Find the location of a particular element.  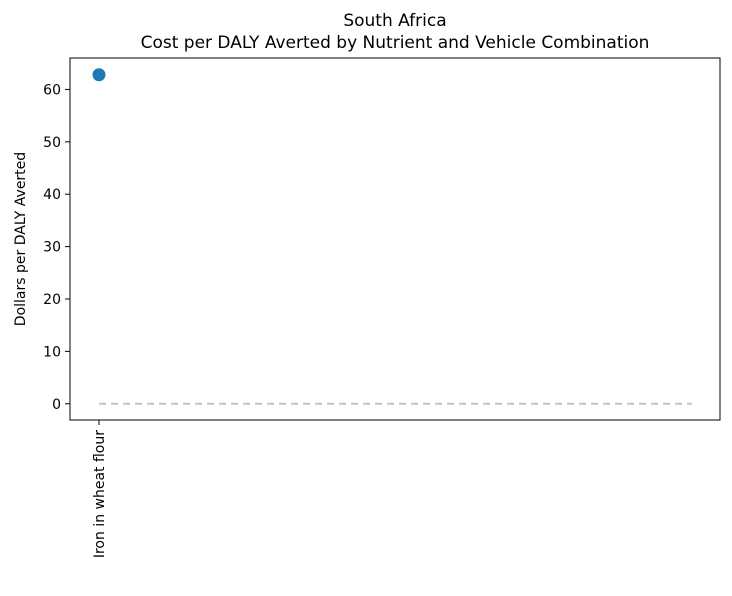

chart-title: South Africa is located at coordinates (394, 21).